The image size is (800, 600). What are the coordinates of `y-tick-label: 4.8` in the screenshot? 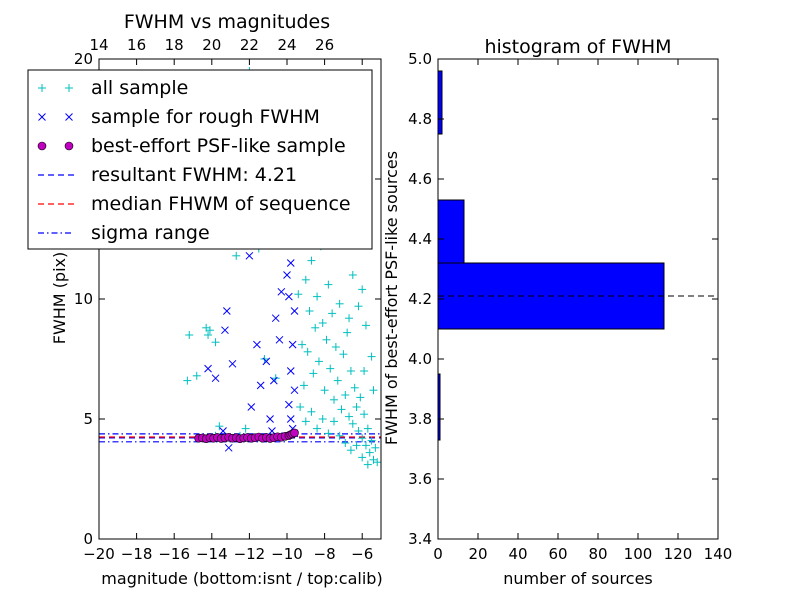 It's located at (420, 119).